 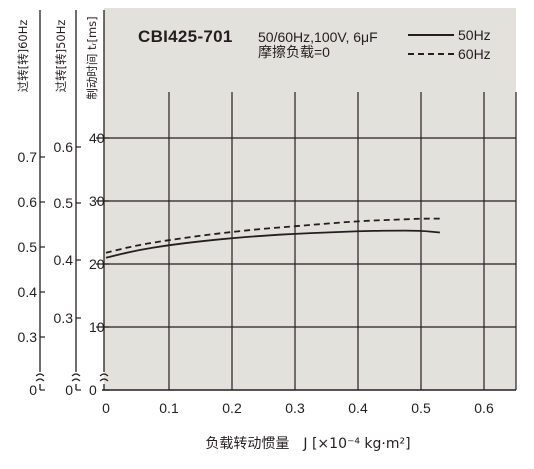 I want to click on x-tick-label: 0.4, so click(x=358, y=408).